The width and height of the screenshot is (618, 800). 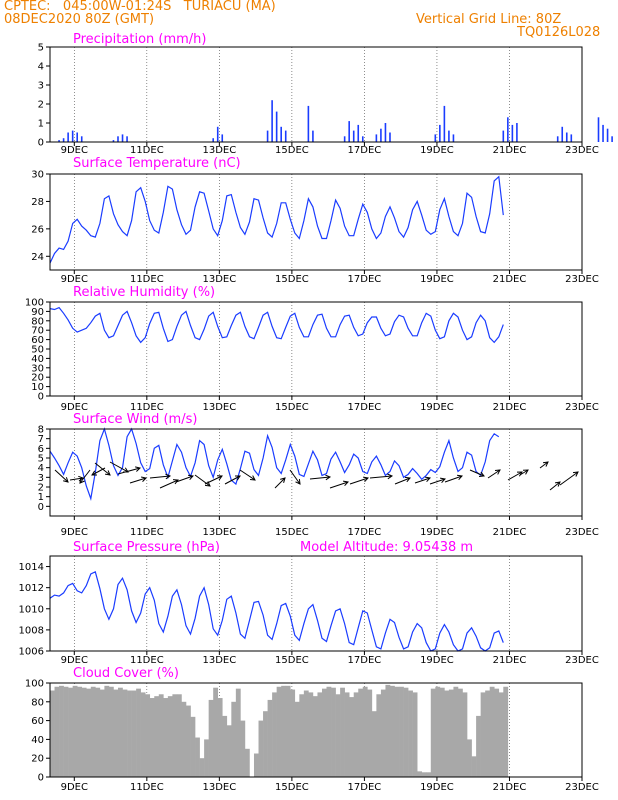 What do you see at coordinates (140, 7) in the screenshot?
I see `station-header: CPTEC: 045:00W-01:24S TURIACU (MA)` at bounding box center [140, 7].